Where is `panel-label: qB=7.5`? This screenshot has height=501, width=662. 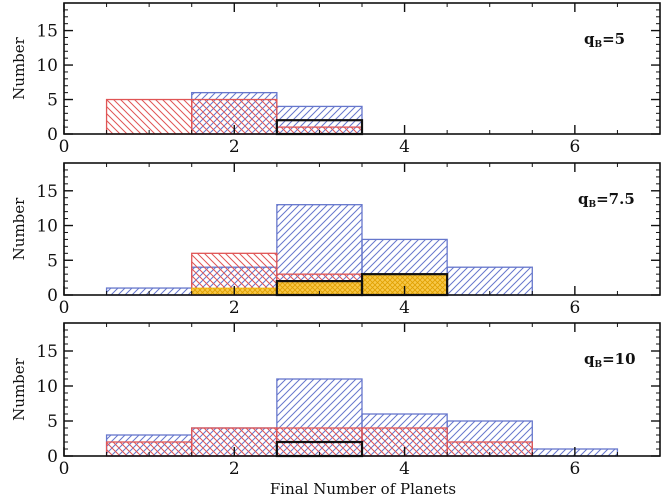
panel-label: qB=7.5 is located at coordinates (606, 200).